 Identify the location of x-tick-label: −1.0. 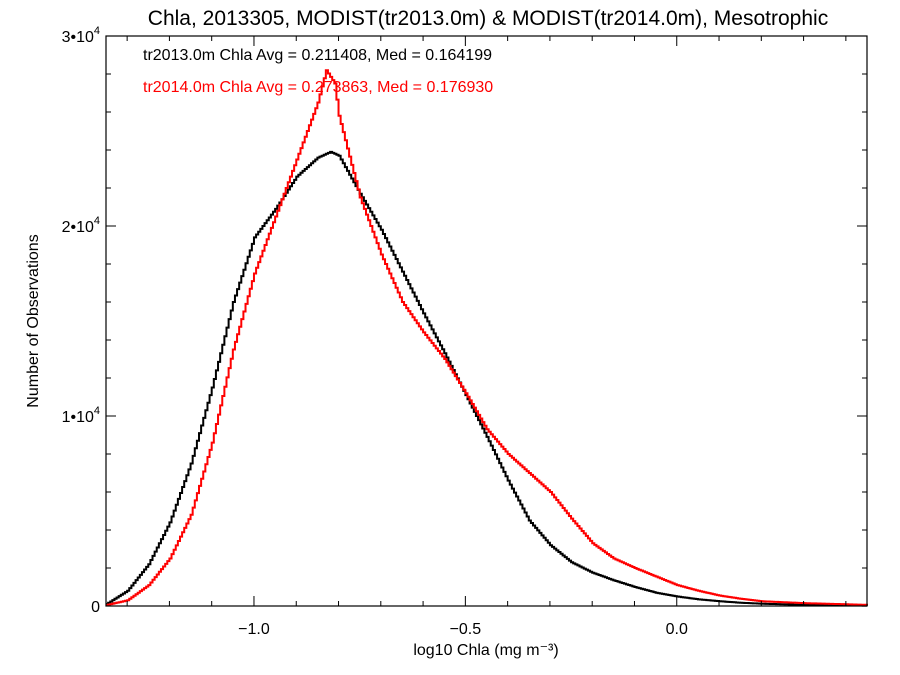
(254, 629).